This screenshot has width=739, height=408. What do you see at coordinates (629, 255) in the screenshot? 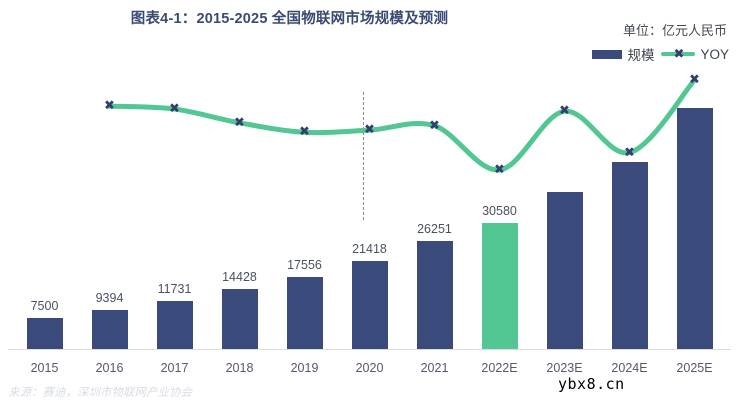
I see `bar-2024E` at bounding box center [629, 255].